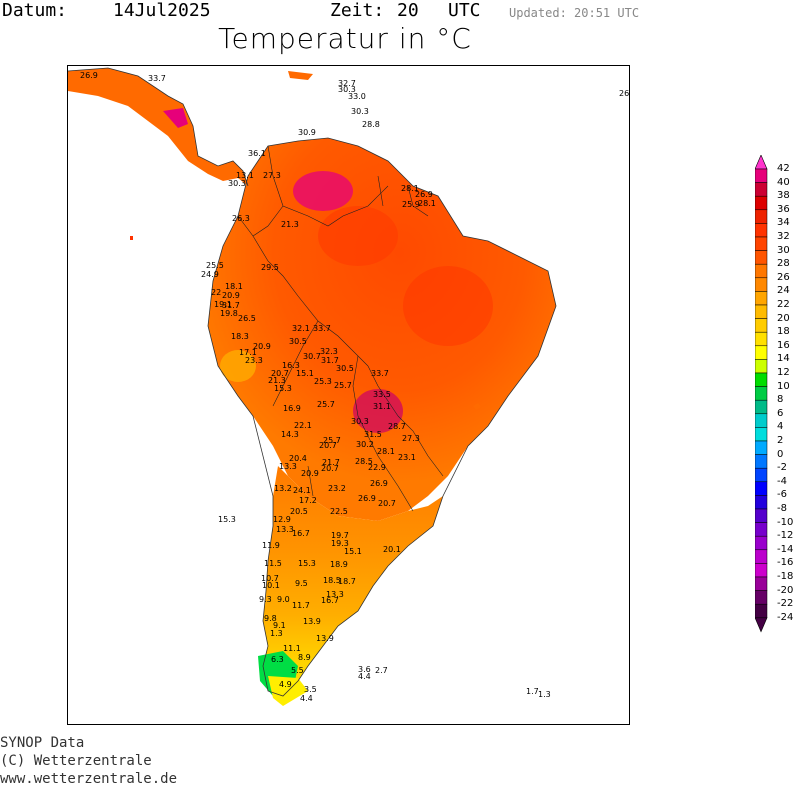  Describe the element at coordinates (783, 196) in the screenshot. I see `legend-tick-label: 38` at that location.